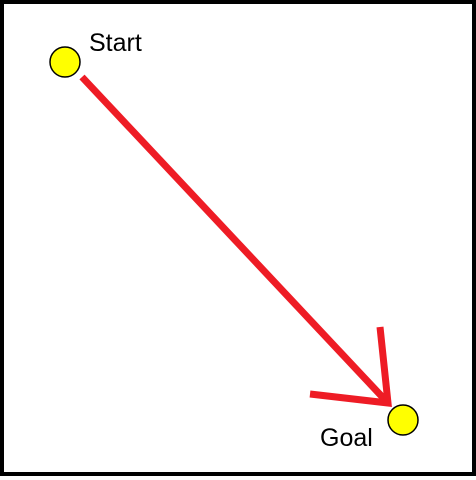 The image size is (476, 480). Describe the element at coordinates (115, 43) in the screenshot. I see `start-label: Start` at that location.